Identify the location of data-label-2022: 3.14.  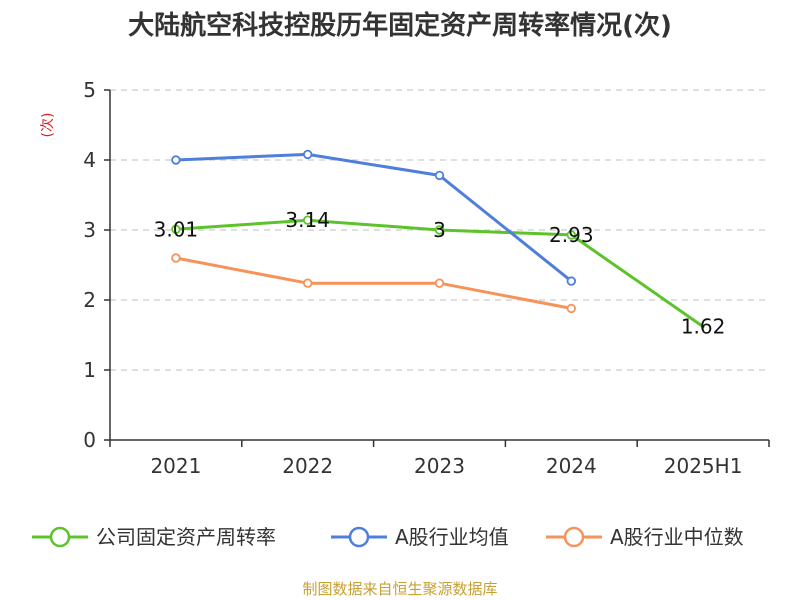
(307, 220).